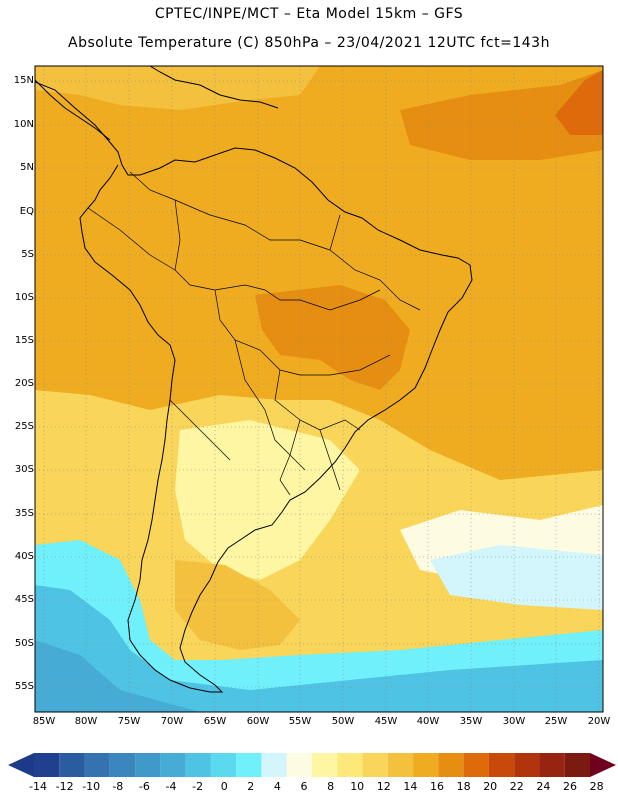  I want to click on colorbar-label: 16, so click(437, 786).